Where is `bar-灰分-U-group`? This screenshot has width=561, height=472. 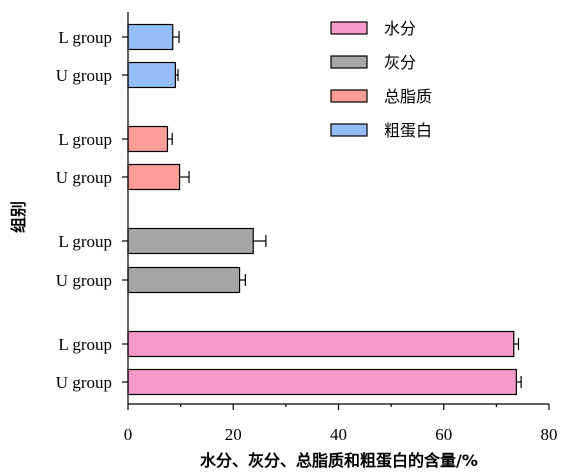
bar-灰分-U-group is located at coordinates (184, 280).